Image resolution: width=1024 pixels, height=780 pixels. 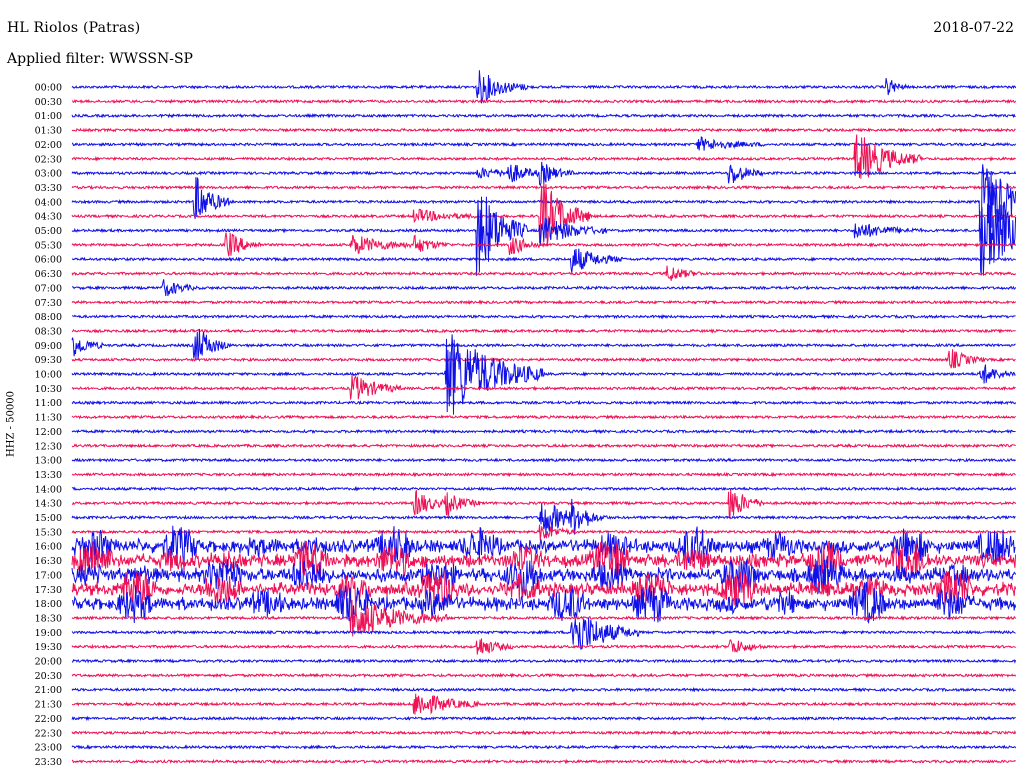 I want to click on time-tick-label: 18:00, so click(x=48, y=604).